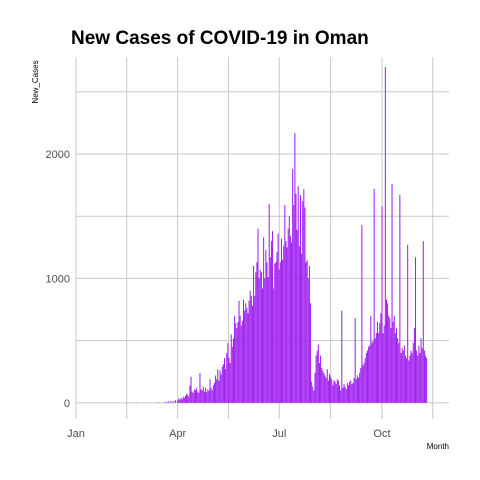  What do you see at coordinates (279, 434) in the screenshot?
I see `x-tick-label: Jul` at bounding box center [279, 434].